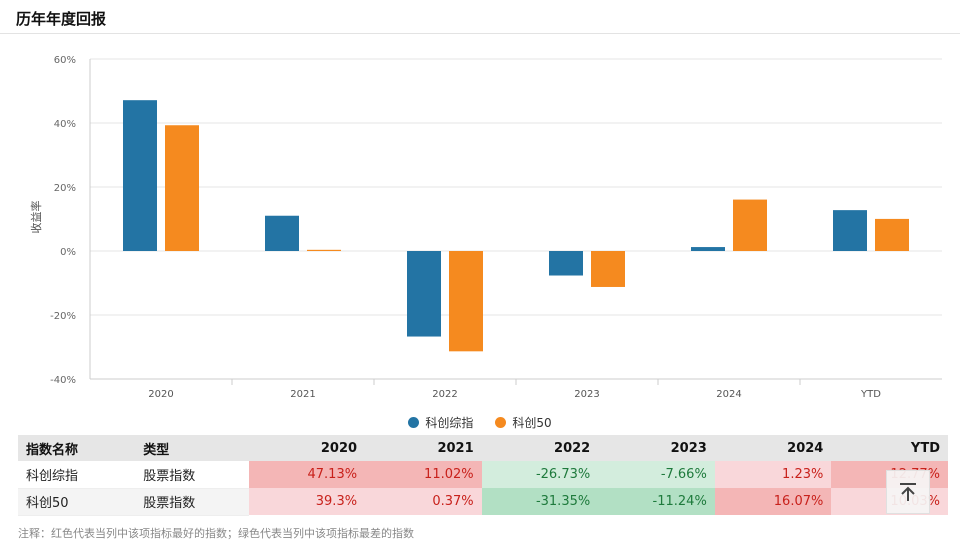 The image size is (960, 546). I want to click on cell-index-name: 科创50, so click(77, 502).